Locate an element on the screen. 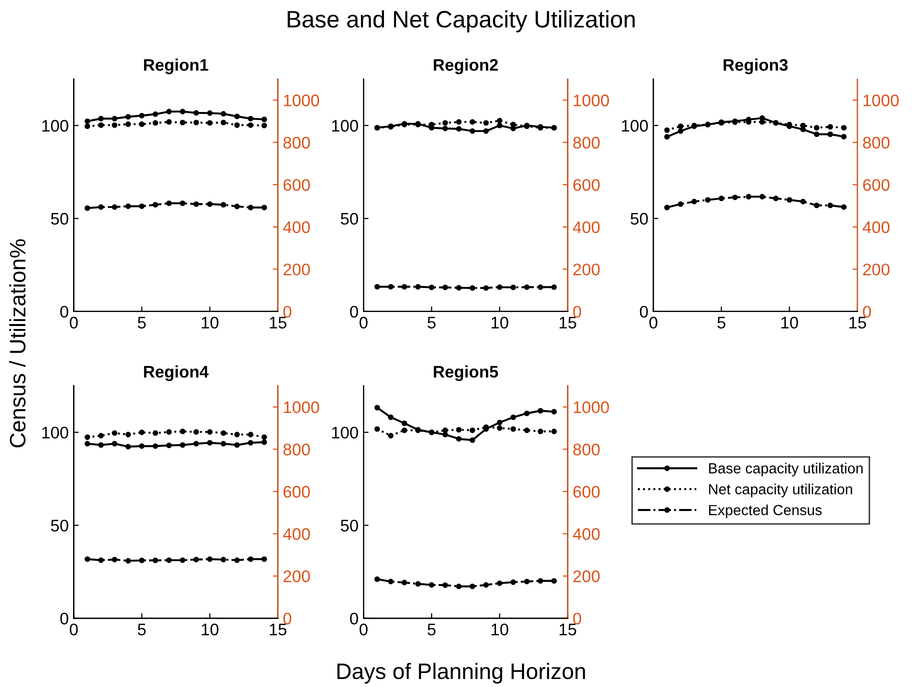 This screenshot has width=922, height=687. legend-label: Base capacity utilization is located at coordinates (786, 469).